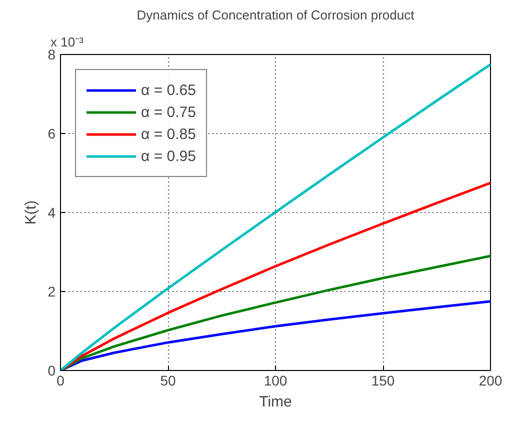 The image size is (513, 428). What do you see at coordinates (275, 15) in the screenshot?
I see `chart-title: Dynamics of Concentration of Corrosion product` at bounding box center [275, 15].